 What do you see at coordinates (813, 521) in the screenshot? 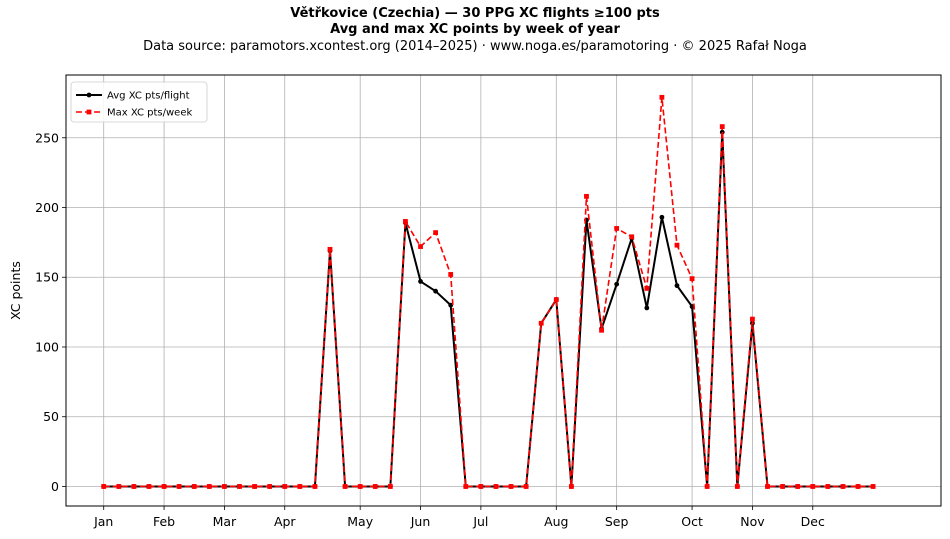
I see `x-tick-label: Dec` at bounding box center [813, 521].